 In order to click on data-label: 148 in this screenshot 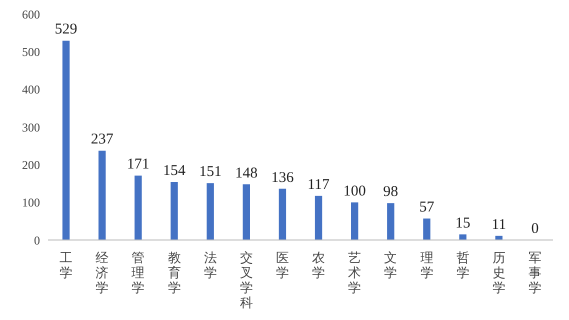, I will do `click(246, 173)`.